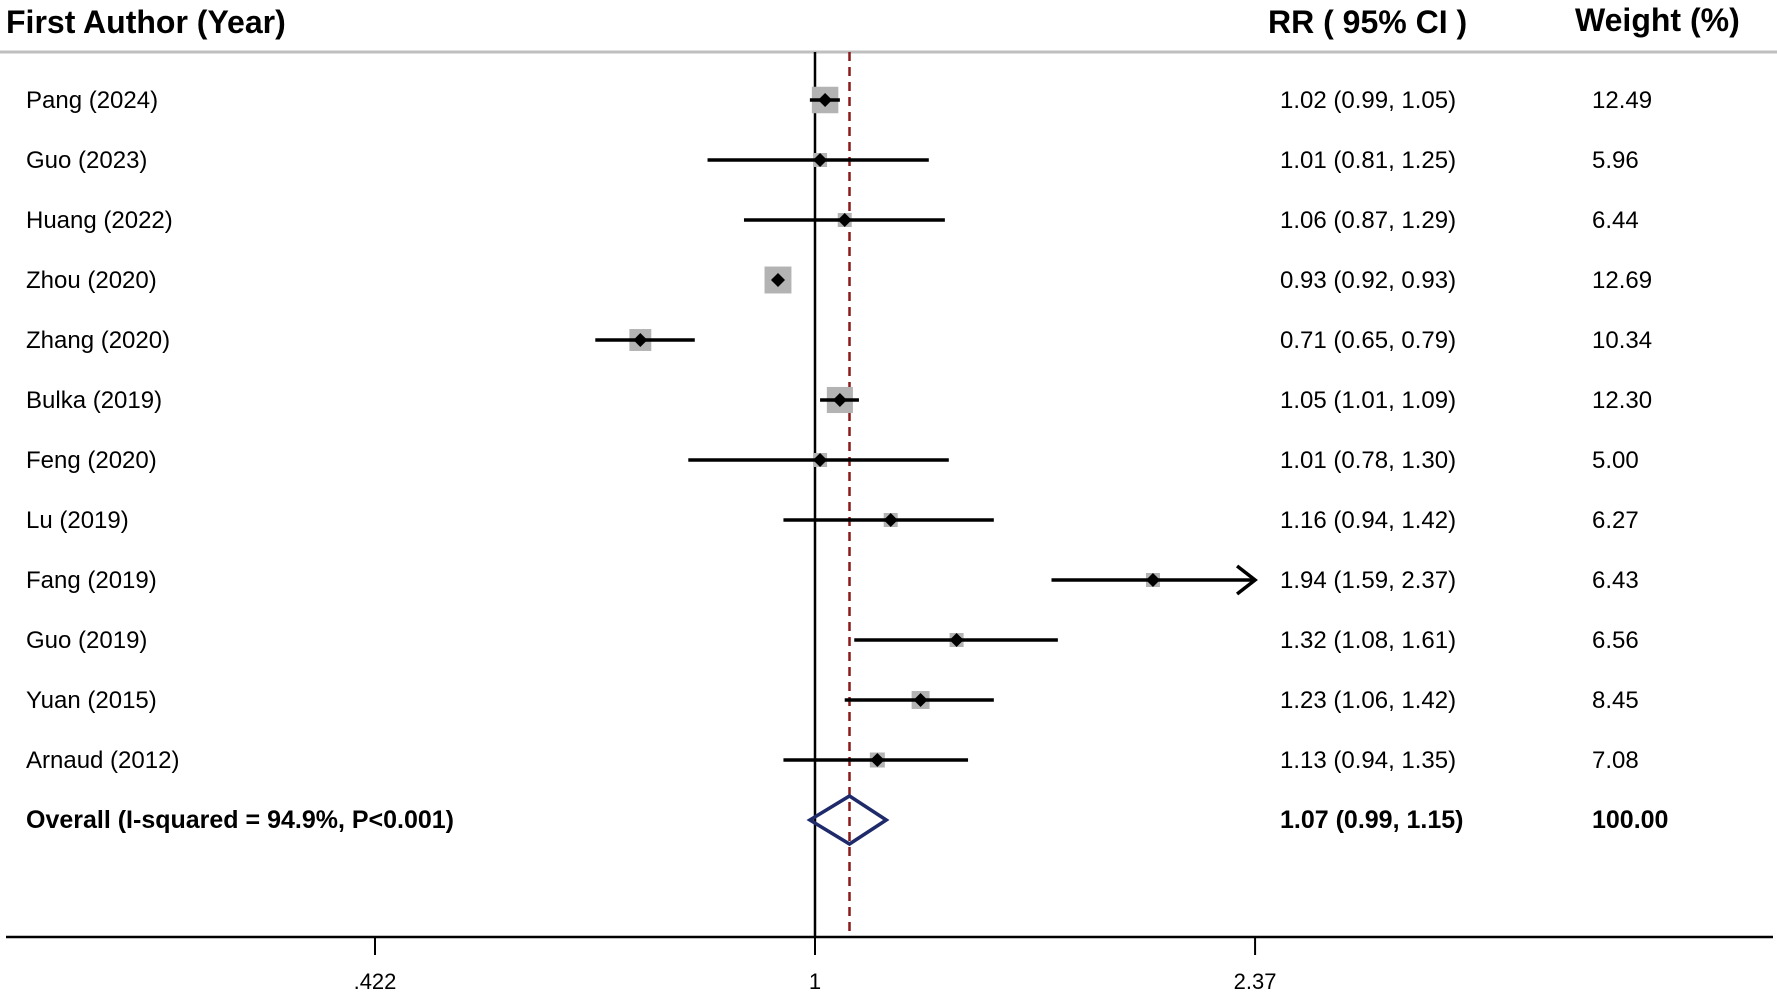 This screenshot has width=1777, height=992. Describe the element at coordinates (146, 22) in the screenshot. I see `header-study: First Author (Year)` at that location.